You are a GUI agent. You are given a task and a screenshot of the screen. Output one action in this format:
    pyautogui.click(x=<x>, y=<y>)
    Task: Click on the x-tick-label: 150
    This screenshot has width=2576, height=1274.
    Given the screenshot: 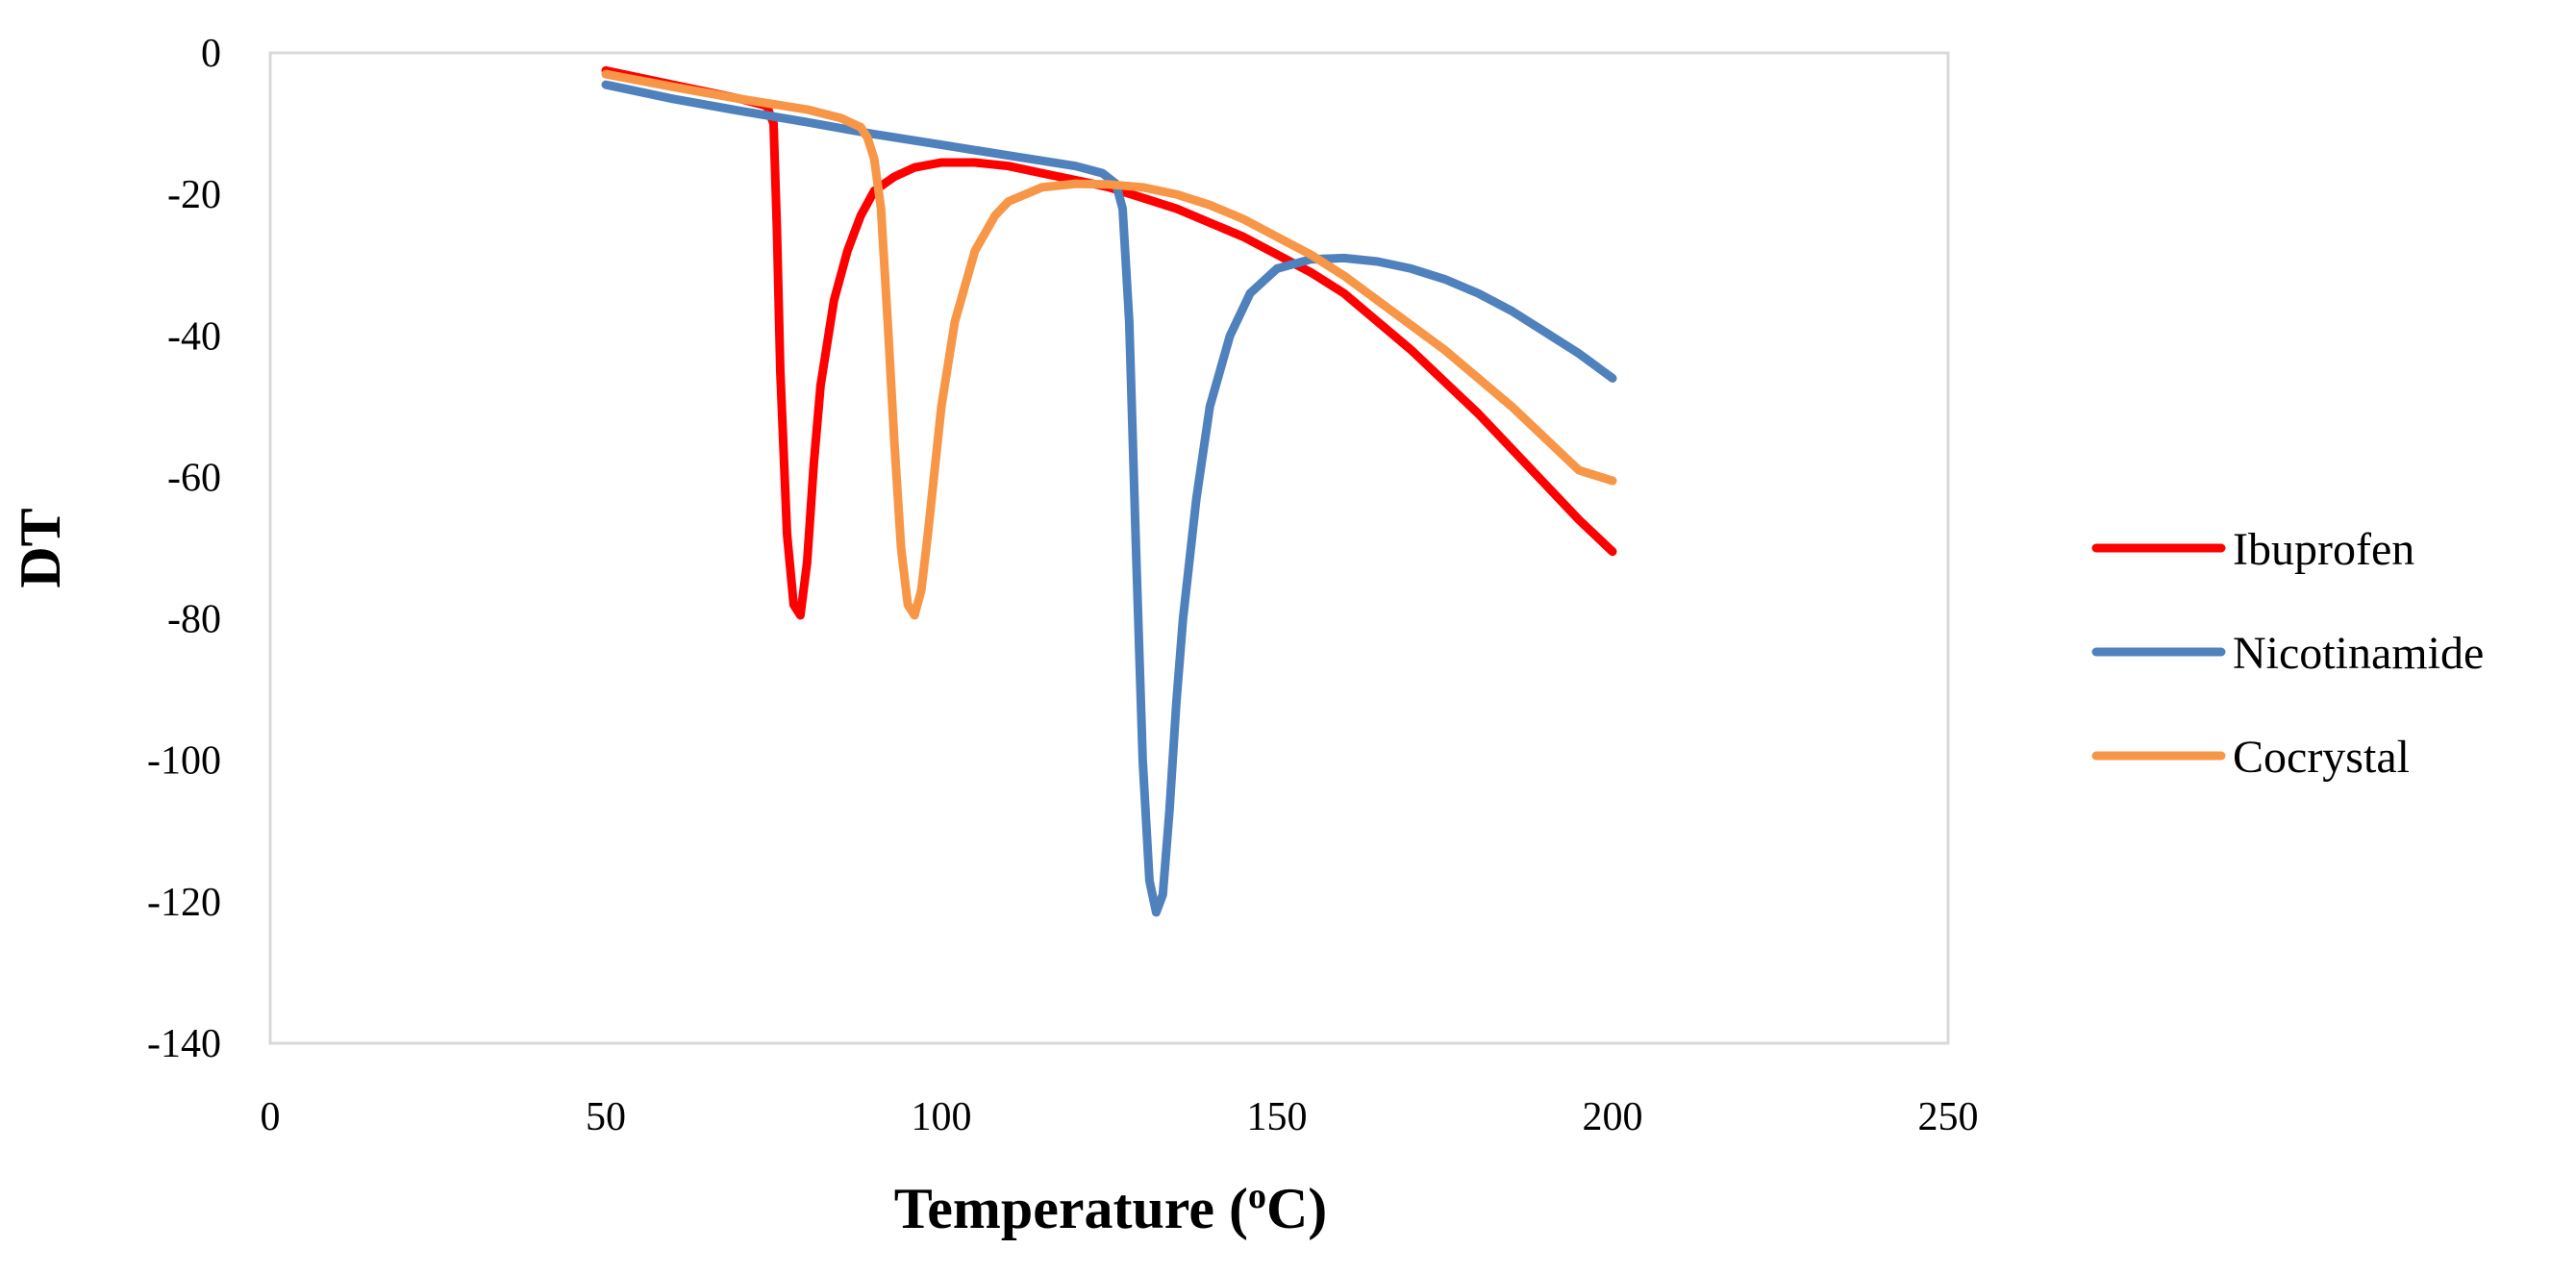 What is the action you would take?
    pyautogui.click(x=1277, y=1117)
    